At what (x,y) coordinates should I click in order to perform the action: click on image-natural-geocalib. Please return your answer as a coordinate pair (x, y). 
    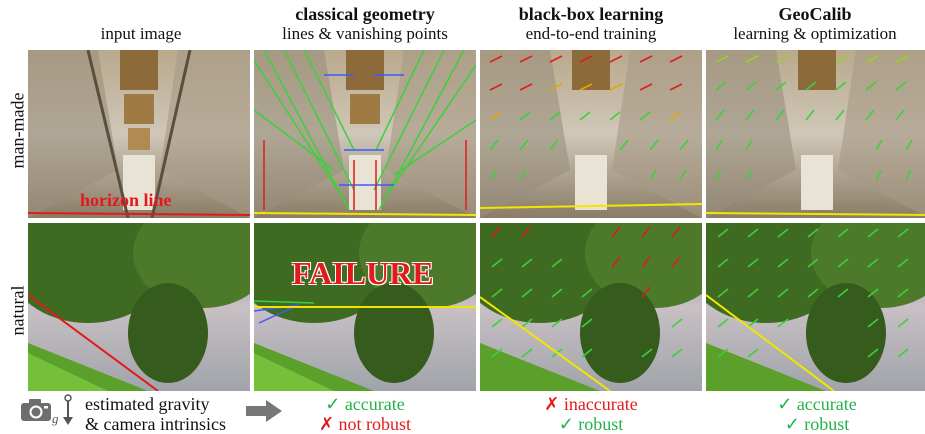
    Looking at the image, I should click on (815, 307).